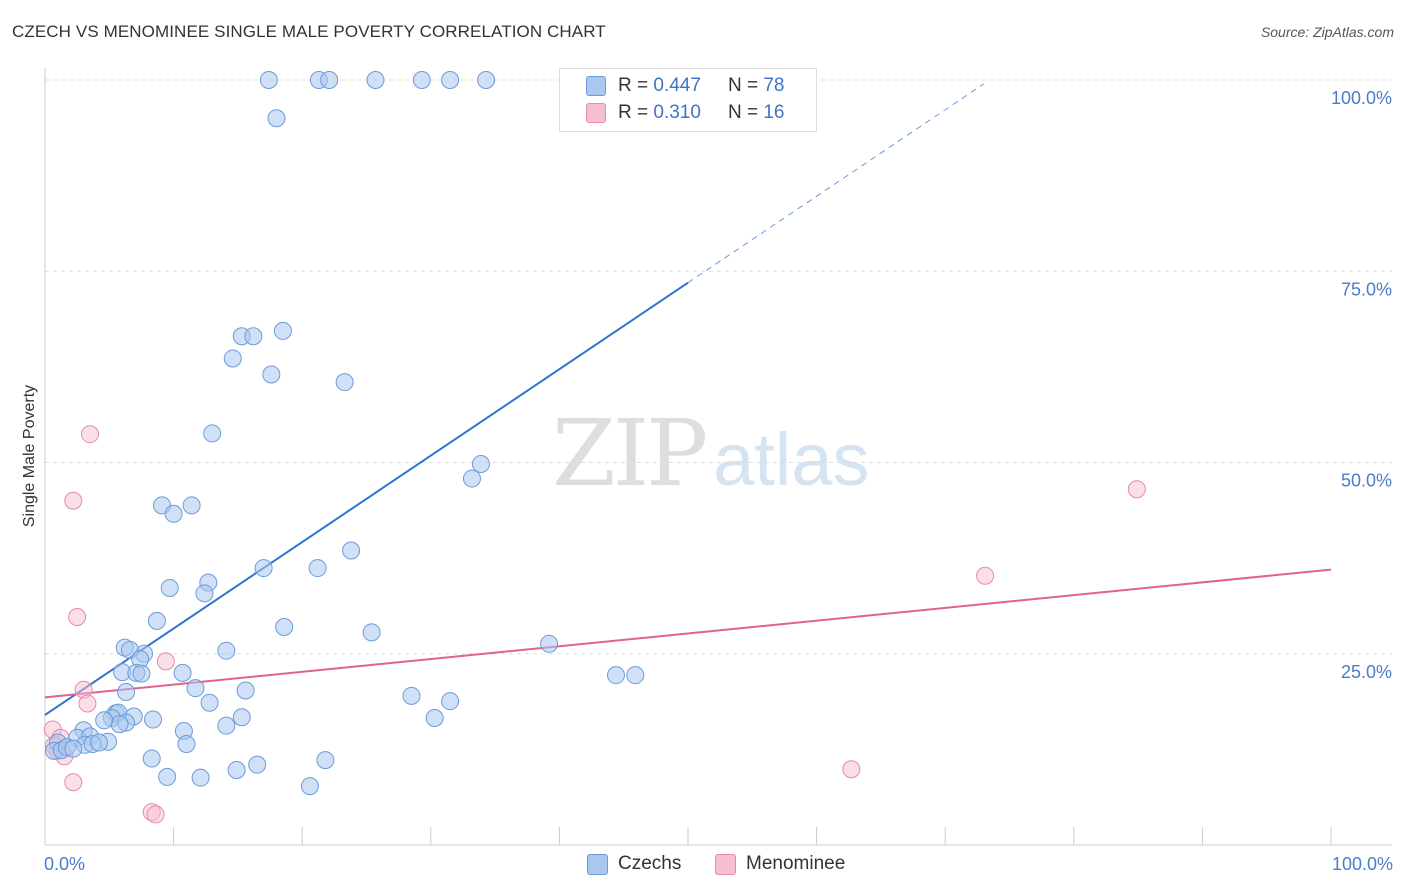 The height and width of the screenshot is (892, 1406). What do you see at coordinates (1362, 864) in the screenshot?
I see `x-tick-label-1: 100.0%` at bounding box center [1362, 864].